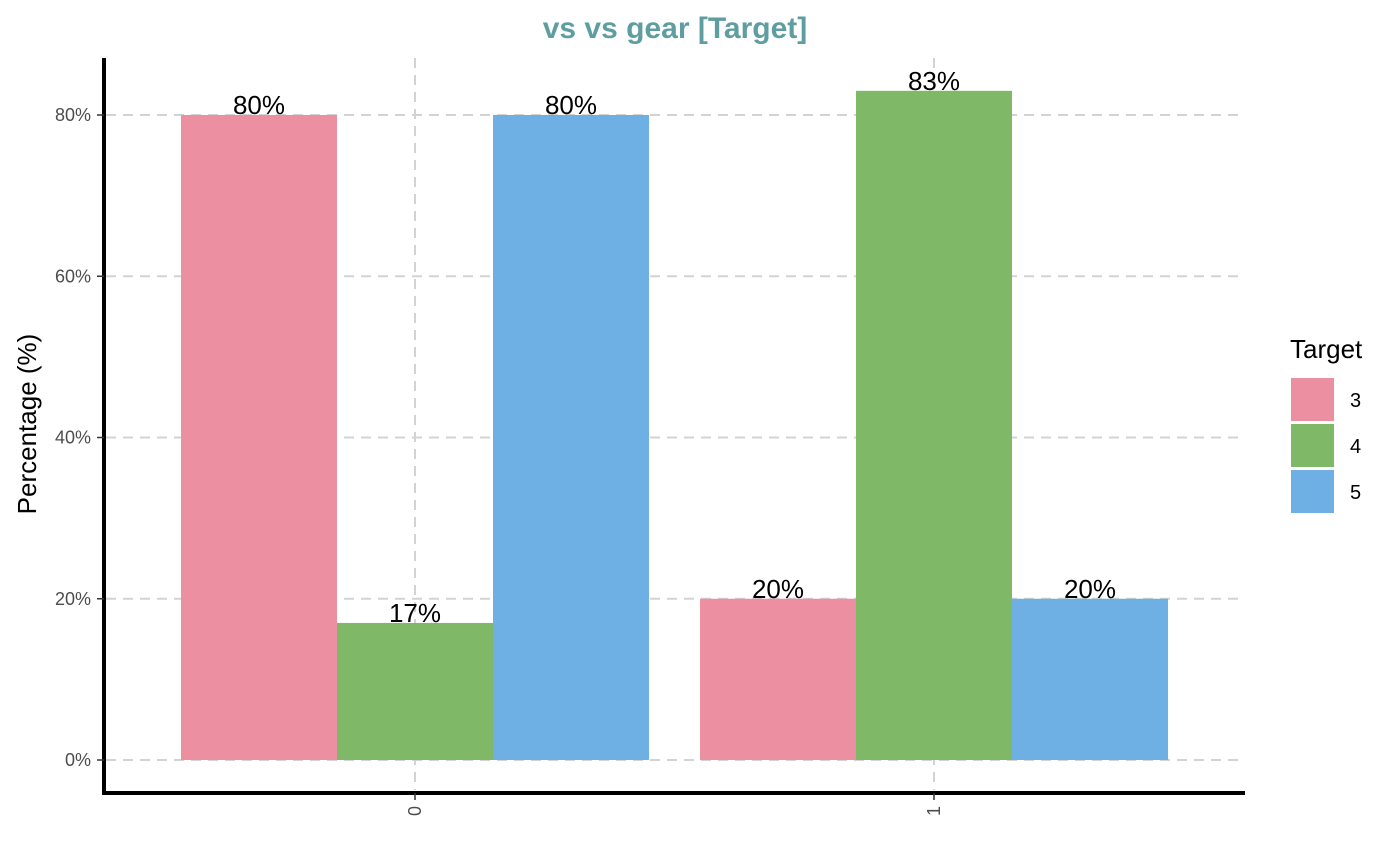 Image resolution: width=1400 pixels, height=866 pixels. What do you see at coordinates (73, 438) in the screenshot?
I see `y-tick-label: 40%` at bounding box center [73, 438].